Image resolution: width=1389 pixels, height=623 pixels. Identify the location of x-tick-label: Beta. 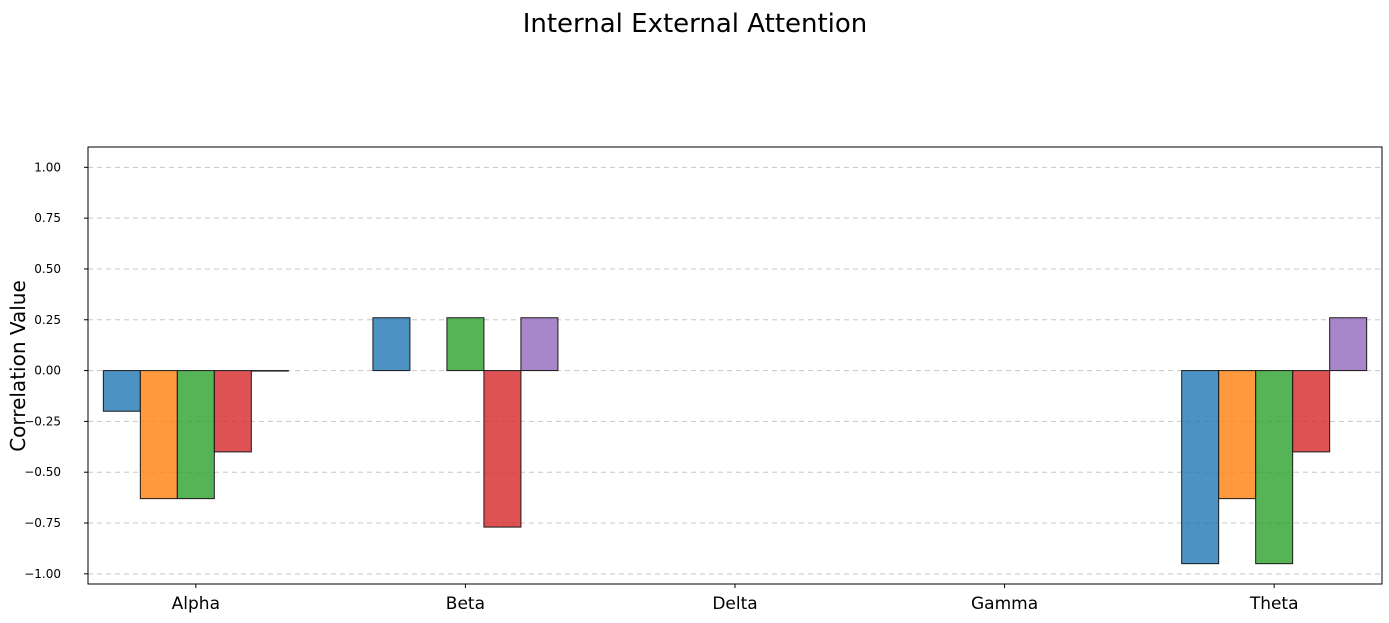
(465, 604).